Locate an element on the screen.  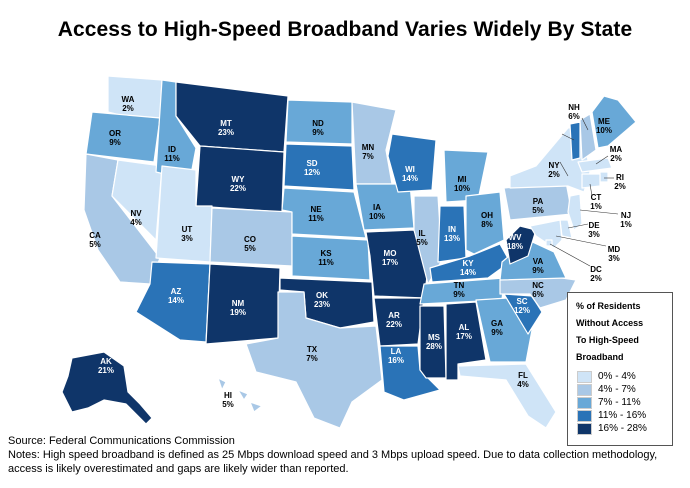
state-nd is located at coordinates (319, 122).